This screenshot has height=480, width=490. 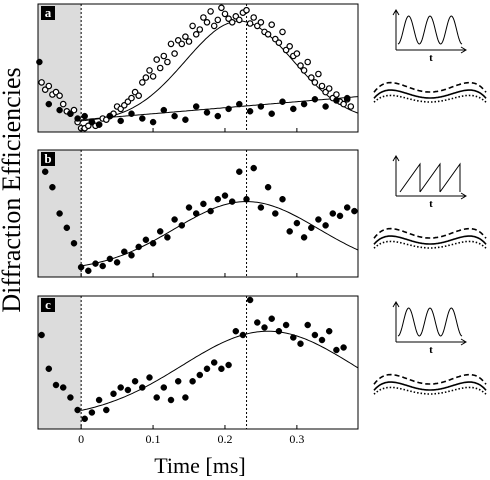 What do you see at coordinates (199, 465) in the screenshot?
I see `x-axis-label: Time [ms]` at bounding box center [199, 465].